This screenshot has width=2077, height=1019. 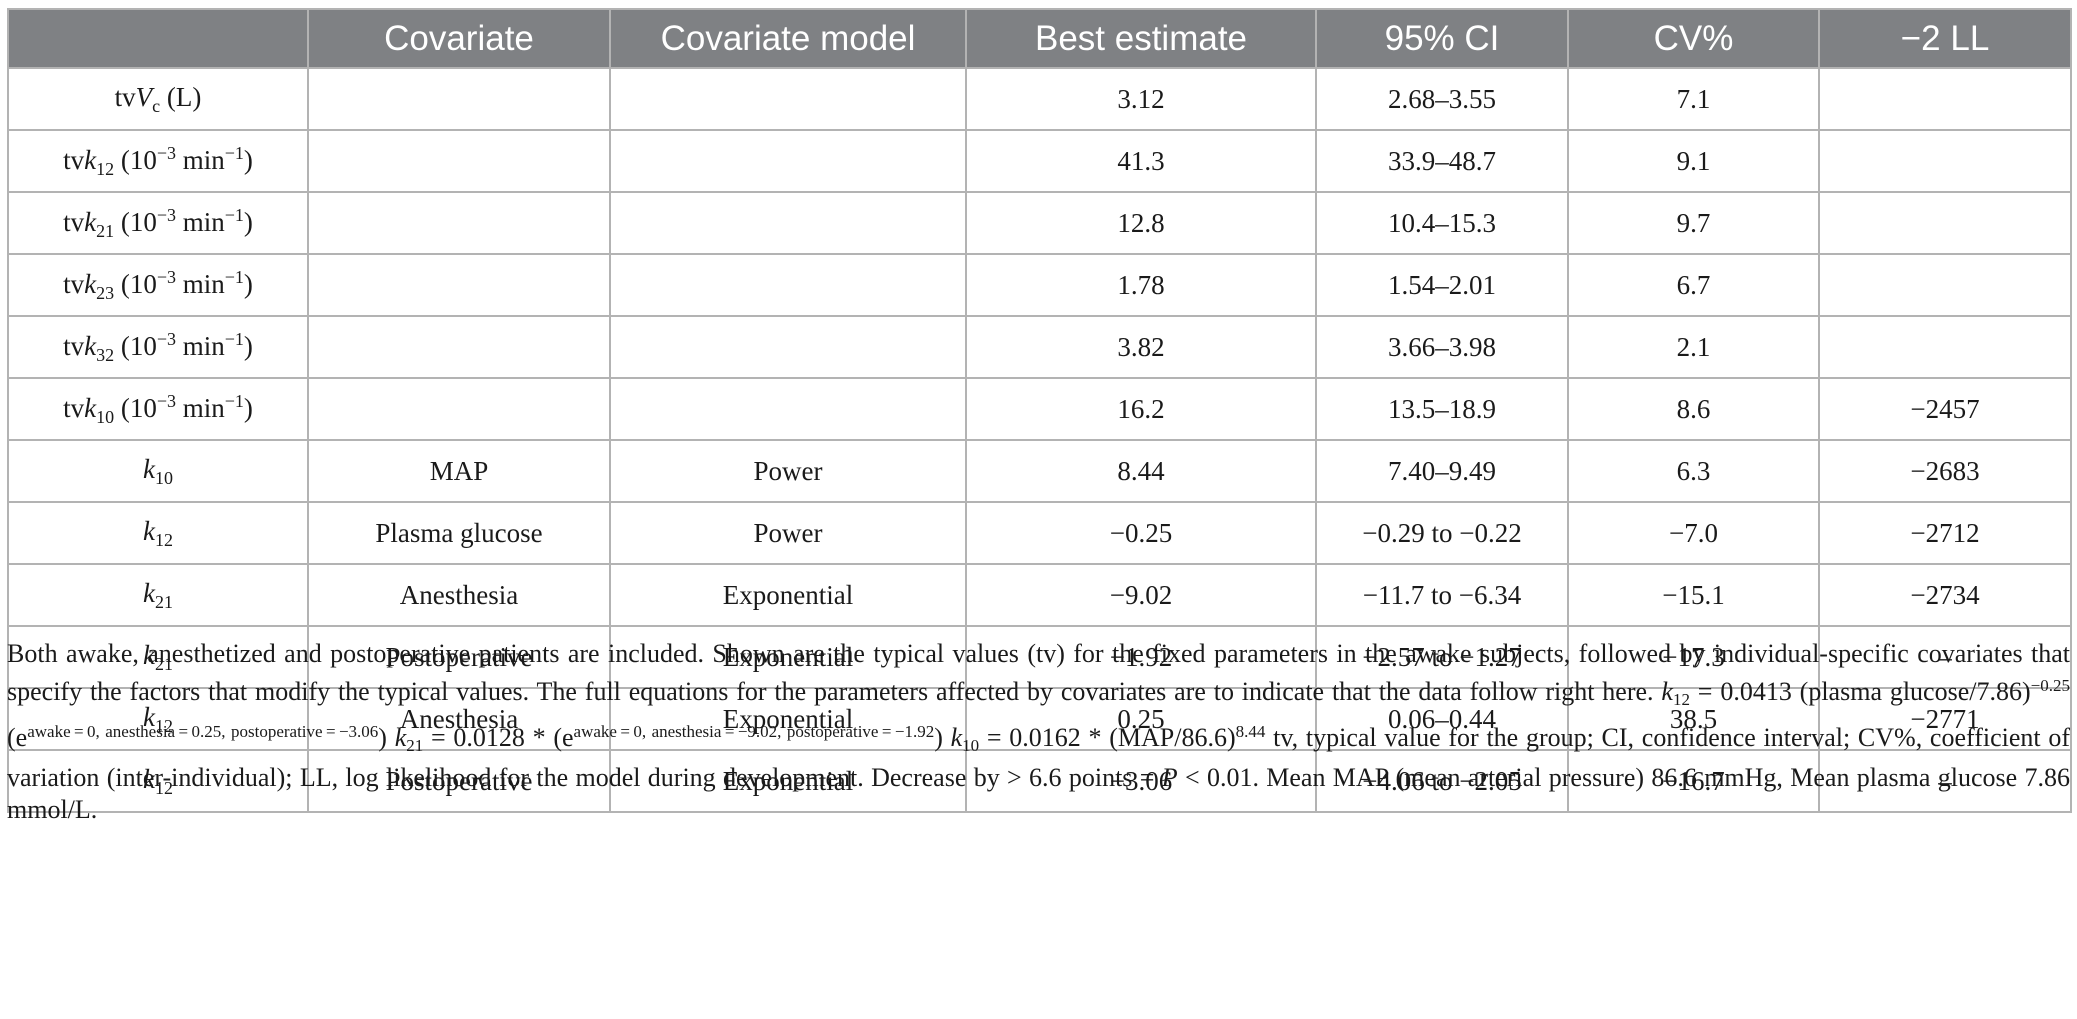 What do you see at coordinates (1141, 38) in the screenshot?
I see `header-best-estimate: Best estimate` at bounding box center [1141, 38].